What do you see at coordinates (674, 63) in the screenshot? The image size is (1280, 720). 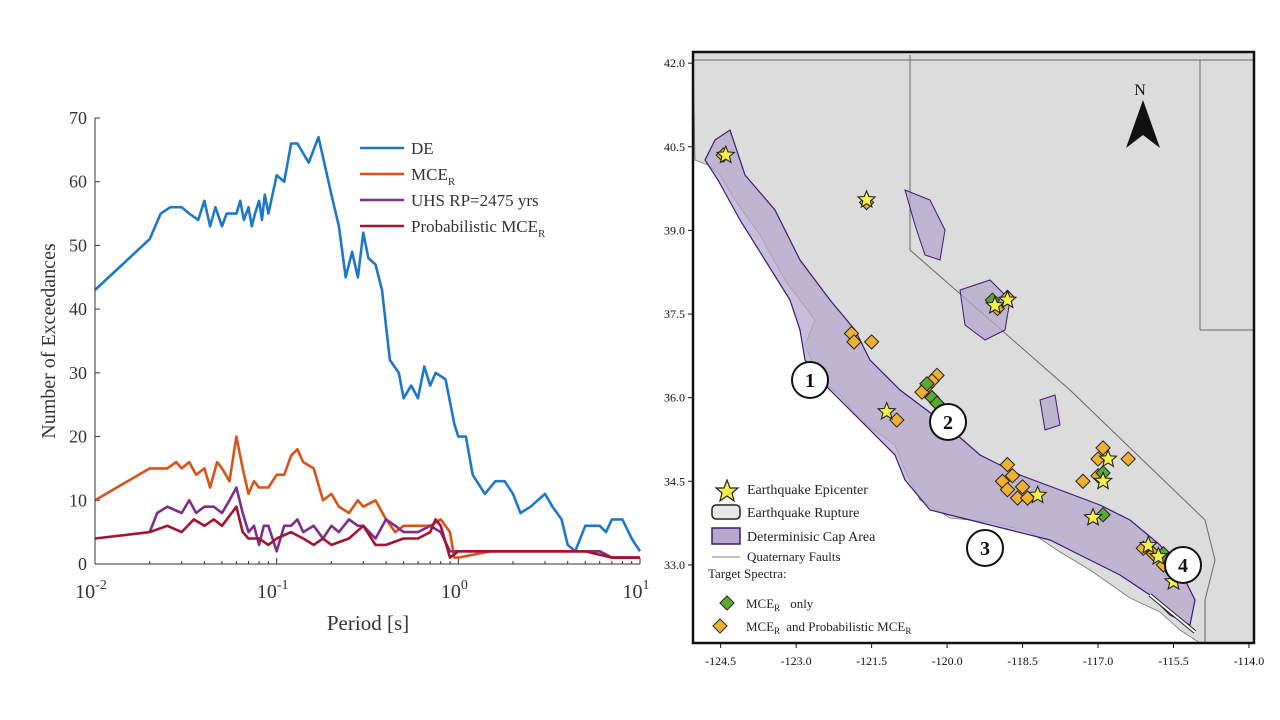 I see `map-lat-label: 42.0` at bounding box center [674, 63].